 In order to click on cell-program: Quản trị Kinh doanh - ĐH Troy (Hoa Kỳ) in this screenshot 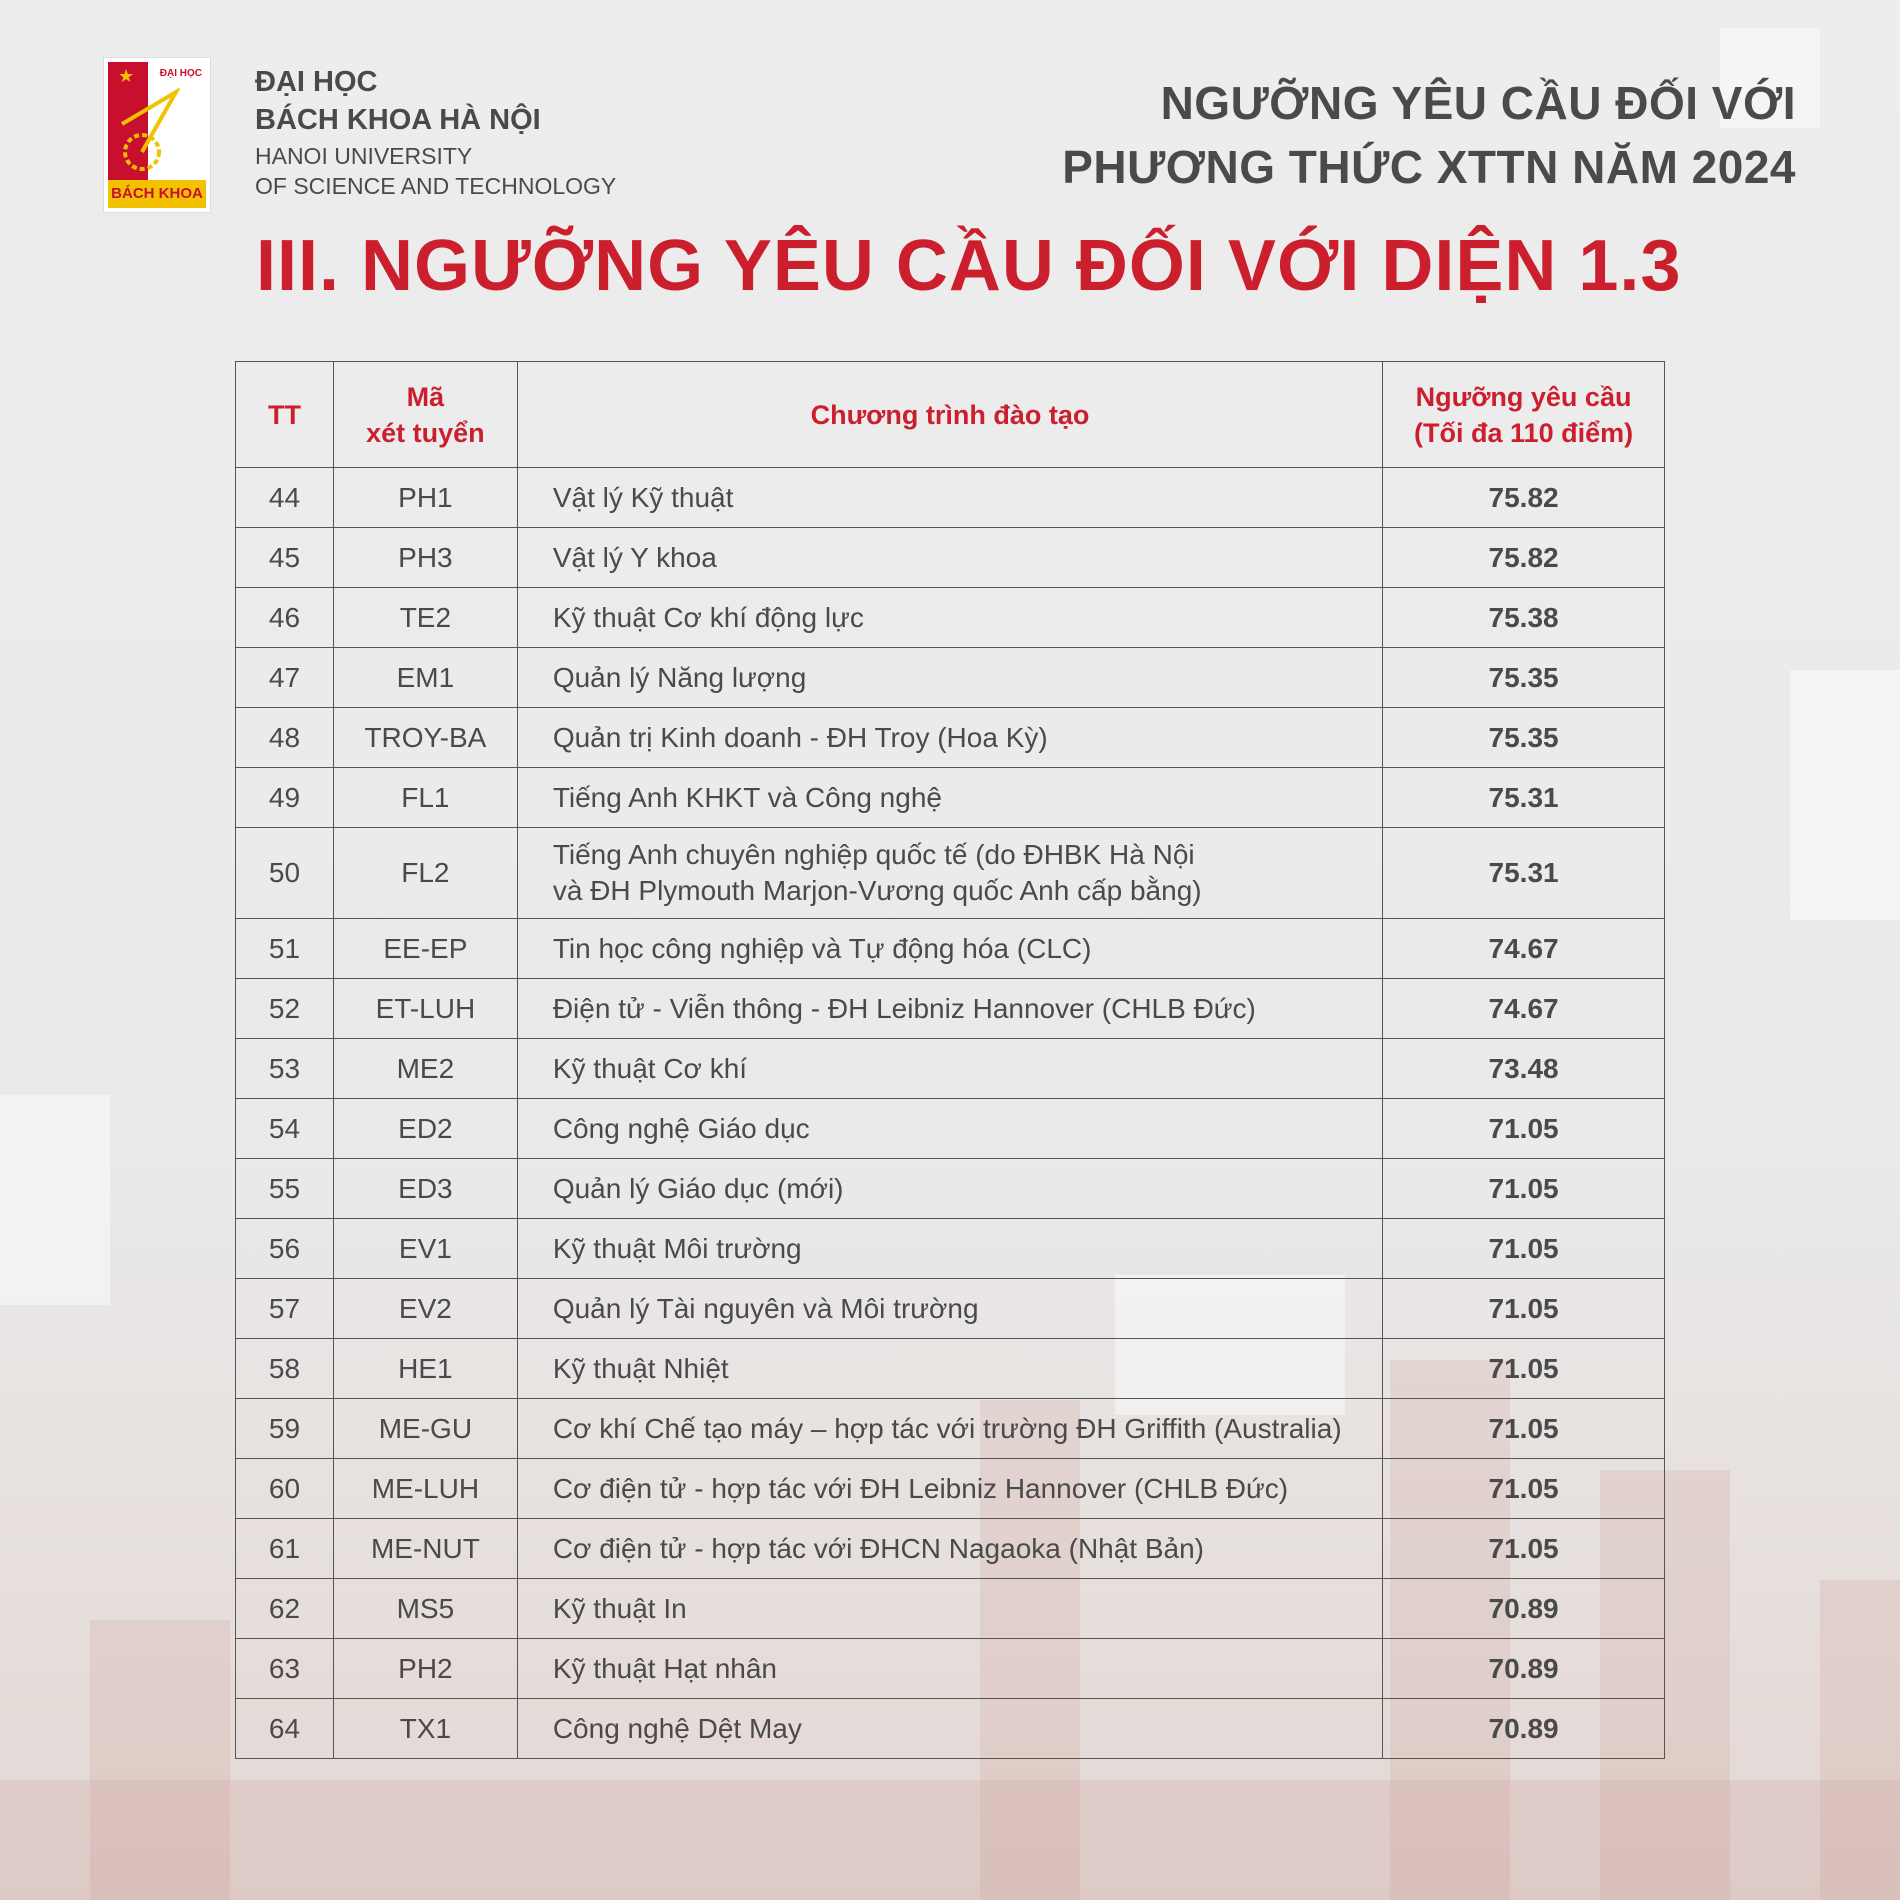, I will do `click(950, 737)`.